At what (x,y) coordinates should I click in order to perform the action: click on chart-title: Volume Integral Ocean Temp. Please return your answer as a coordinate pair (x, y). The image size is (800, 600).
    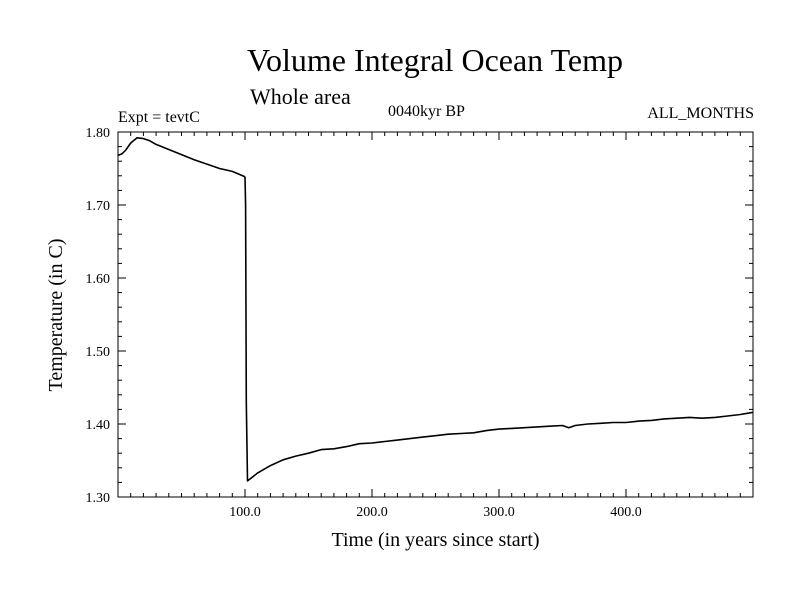
    Looking at the image, I should click on (434, 60).